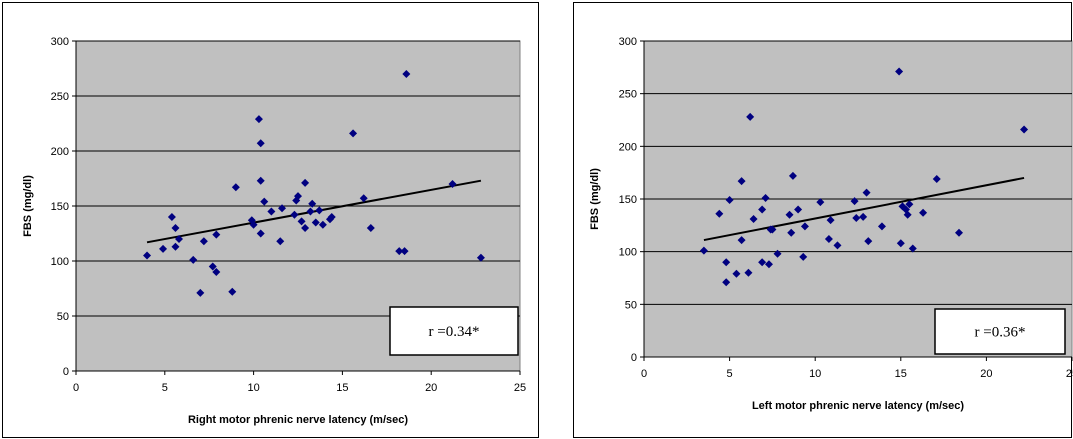 This screenshot has width=1073, height=439. Describe the element at coordinates (60, 262) in the screenshot. I see `y-tick-label: 100` at that location.